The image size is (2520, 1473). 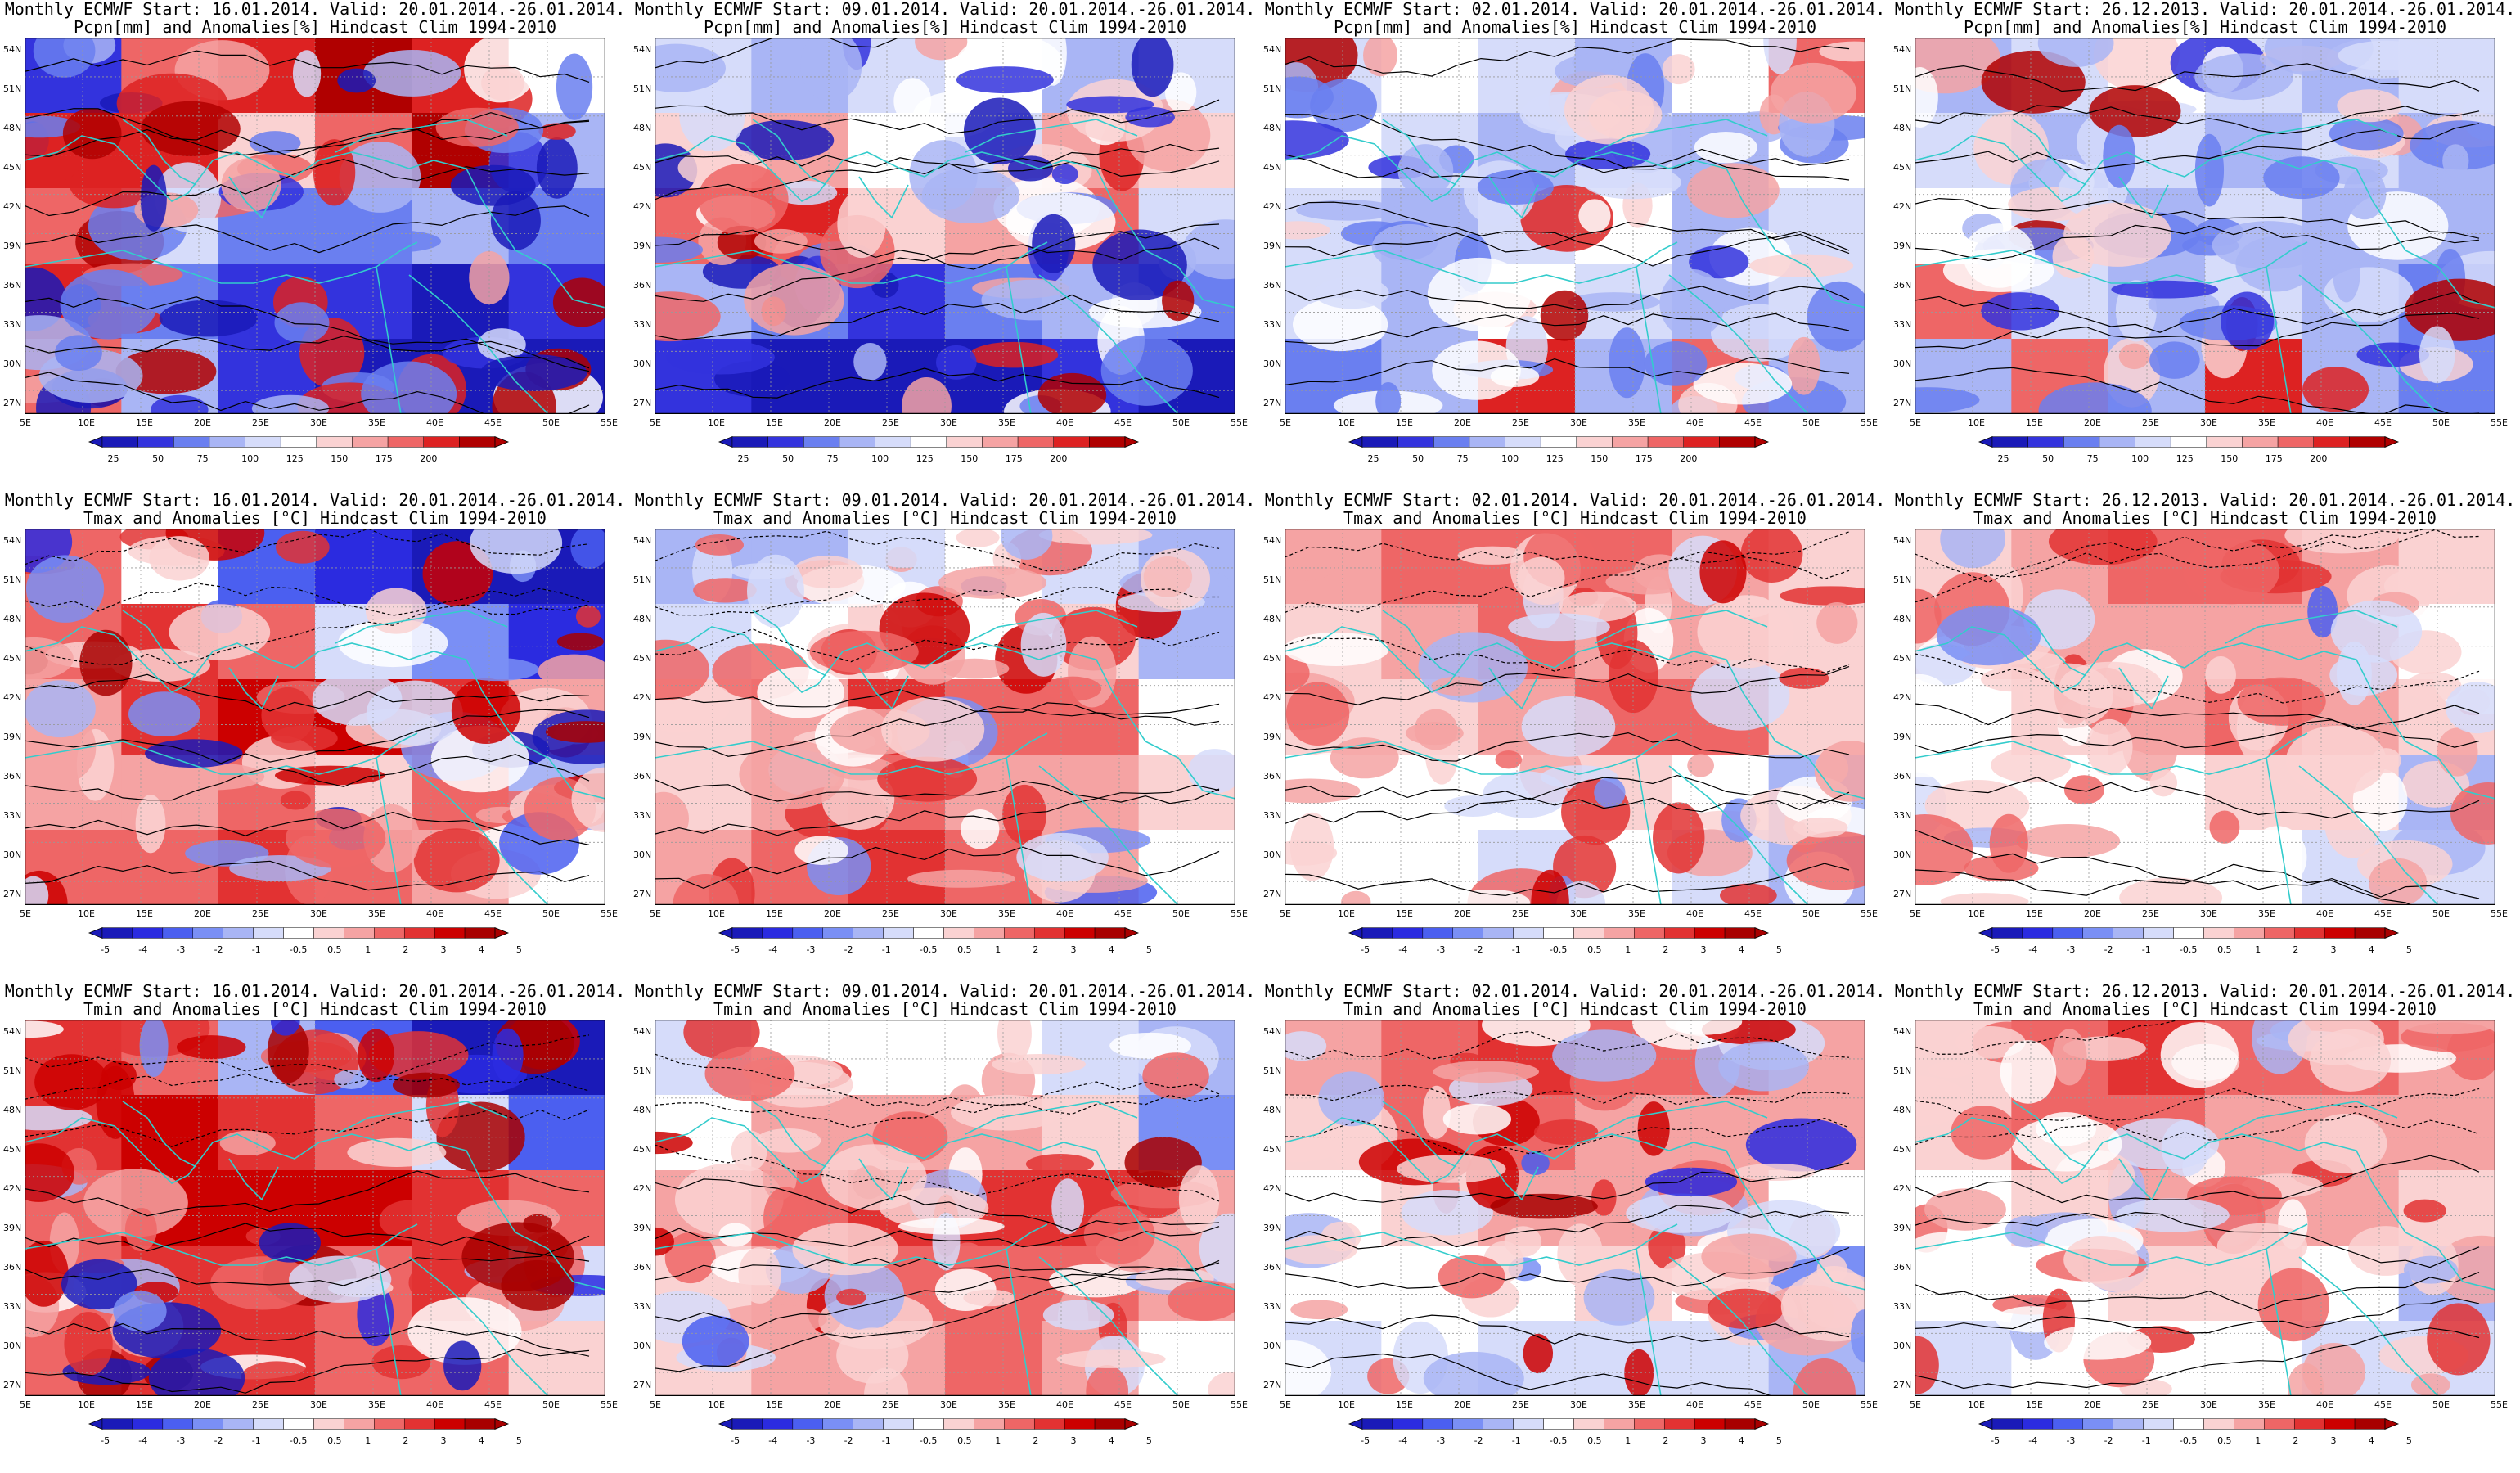 What do you see at coordinates (368, 1441) in the screenshot?
I see `colorbar-label: 1` at bounding box center [368, 1441].